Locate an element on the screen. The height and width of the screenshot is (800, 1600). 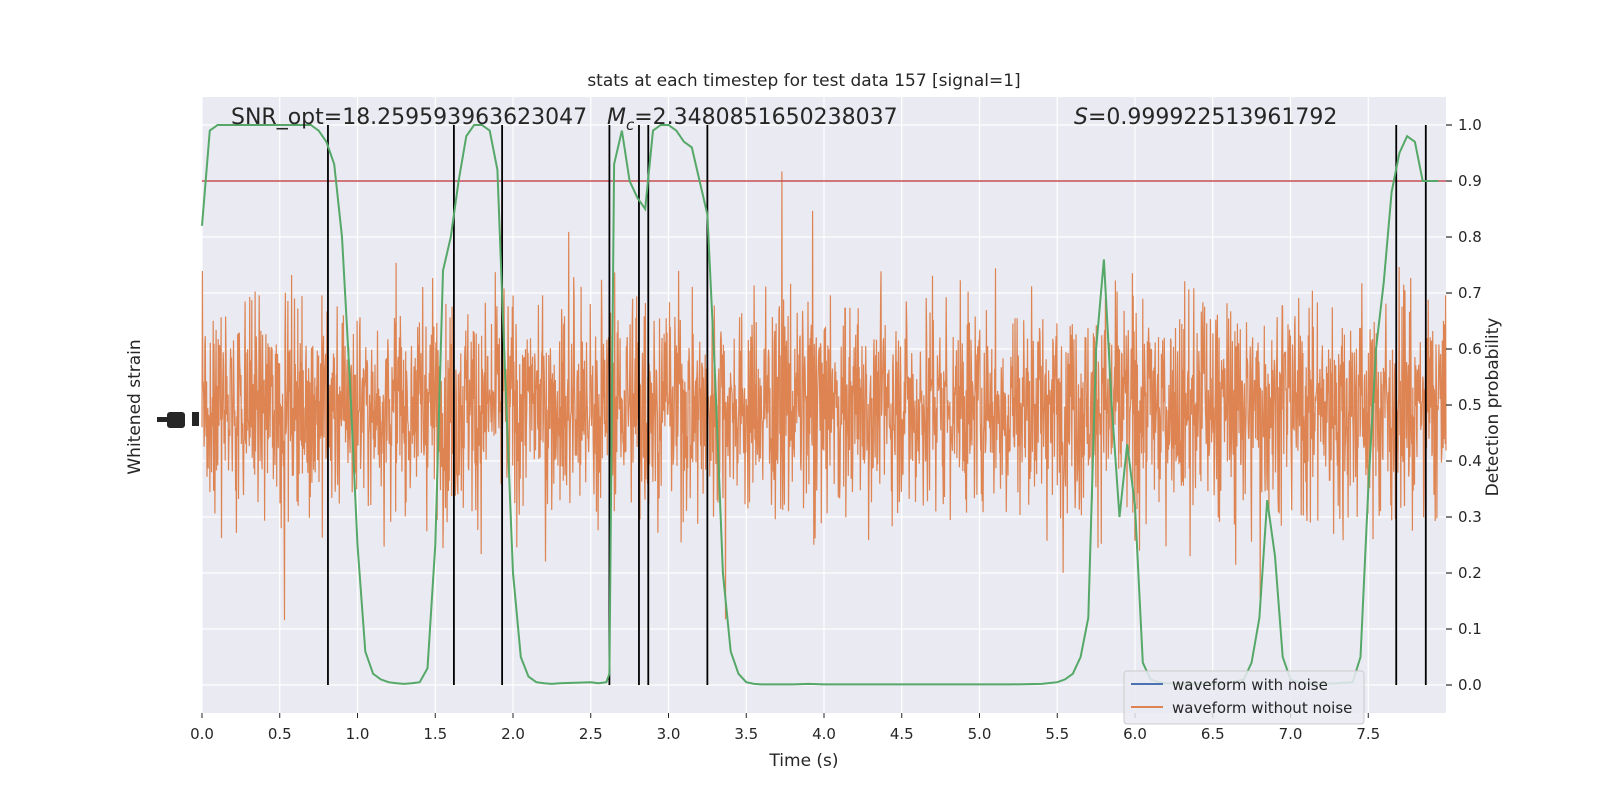
chirp-mass-subscript: c is located at coordinates (630, 125).